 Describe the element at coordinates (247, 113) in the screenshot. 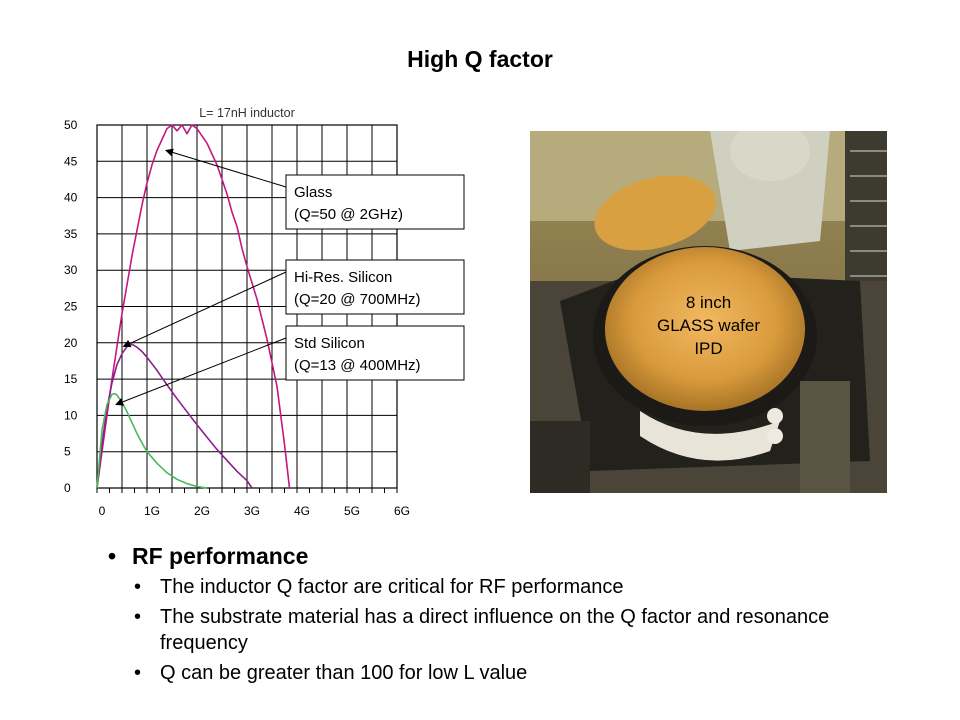

I see `chart-title: L= 17nH inductor` at that location.